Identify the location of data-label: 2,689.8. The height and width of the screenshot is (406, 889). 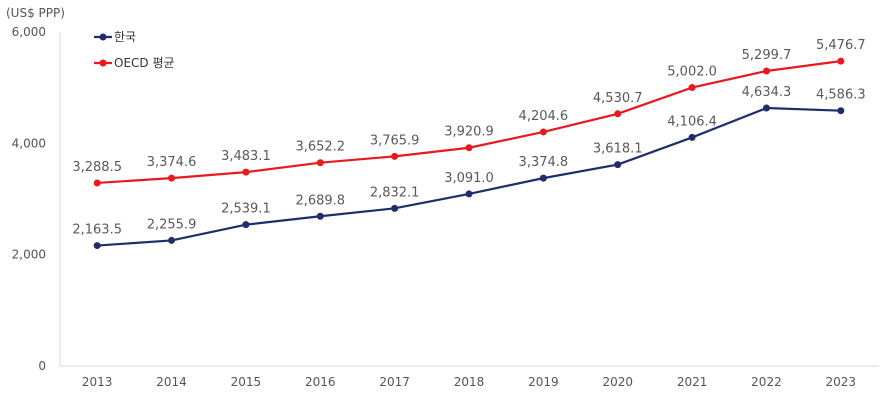
(320, 200).